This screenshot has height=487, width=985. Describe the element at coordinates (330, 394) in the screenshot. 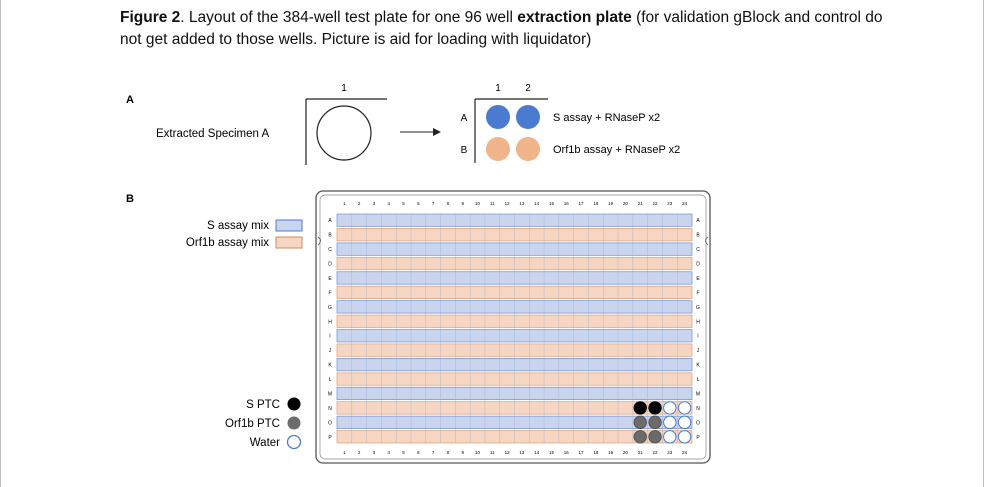

I see `row-label-left-M: M` at that location.